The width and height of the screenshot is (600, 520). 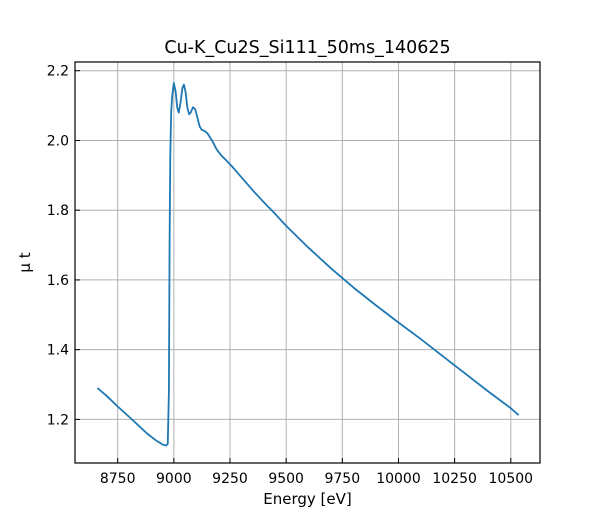 What do you see at coordinates (58, 141) in the screenshot?
I see `y-tick-label: 2.0` at bounding box center [58, 141].